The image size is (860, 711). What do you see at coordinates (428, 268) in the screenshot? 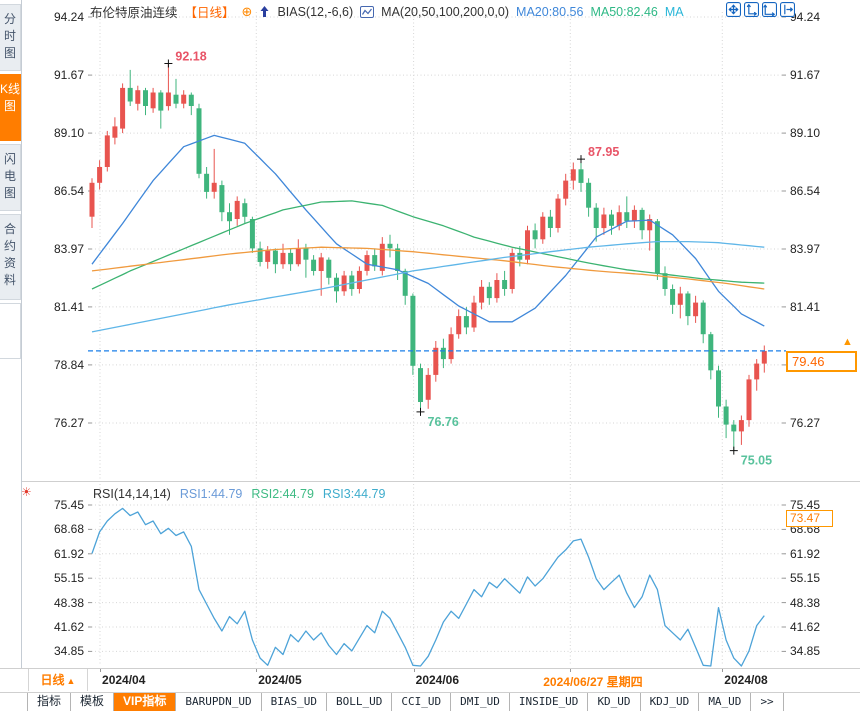
I see `ma100-line` at bounding box center [428, 268].